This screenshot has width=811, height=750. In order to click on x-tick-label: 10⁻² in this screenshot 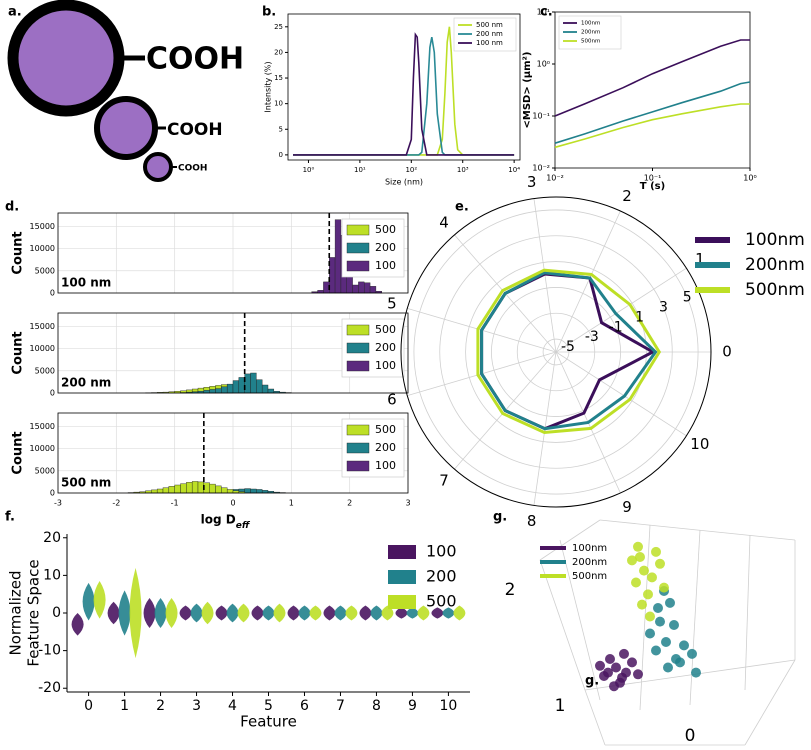, I will do `click(555, 178)`.